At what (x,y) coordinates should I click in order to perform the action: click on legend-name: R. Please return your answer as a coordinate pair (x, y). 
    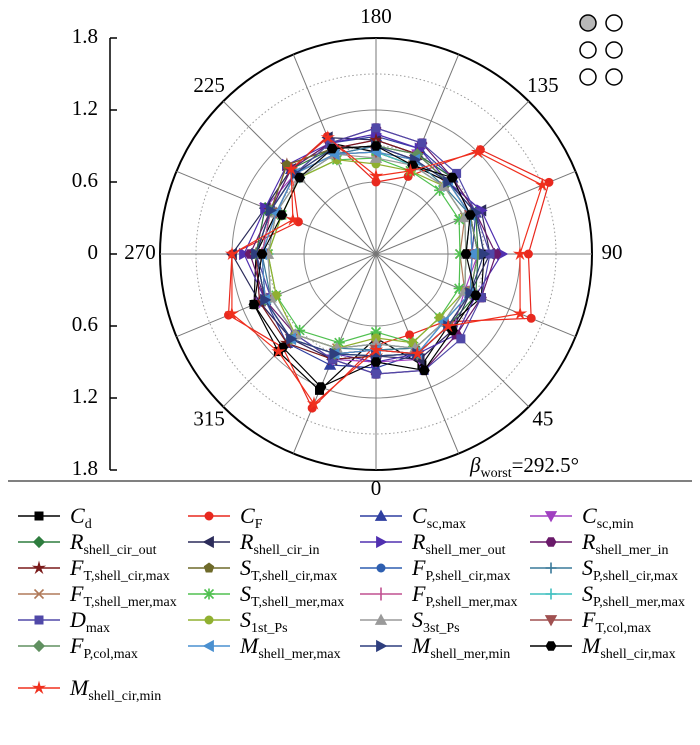
    Looking at the image, I should click on (588, 541).